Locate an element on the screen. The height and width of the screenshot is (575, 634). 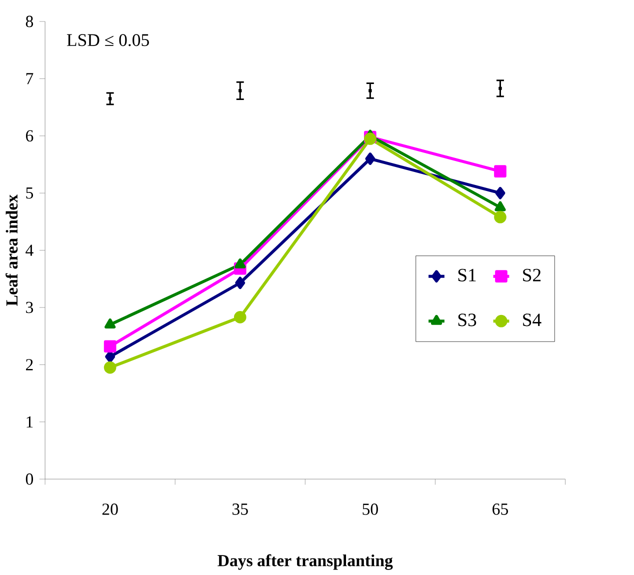
y-tick-label: 2 is located at coordinates (29, 364).